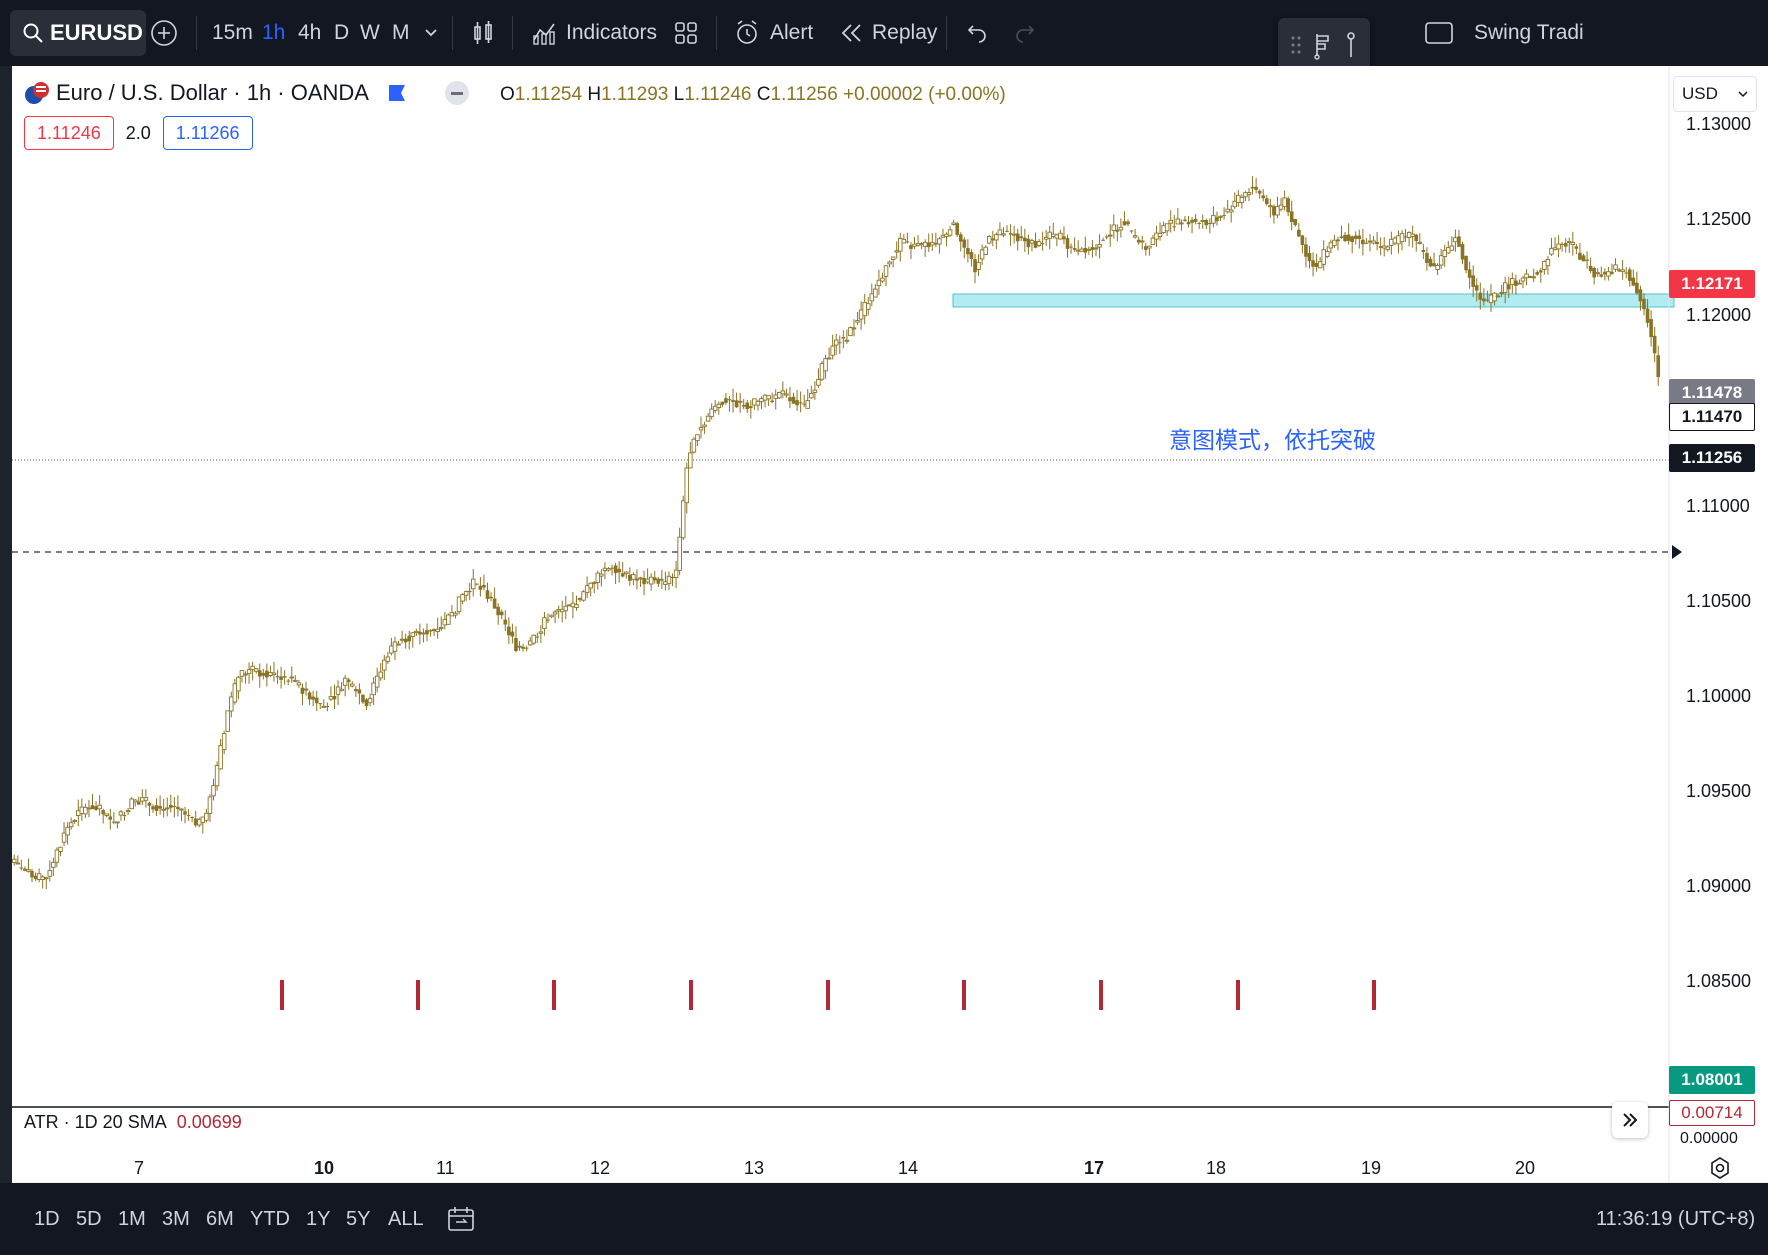 The height and width of the screenshot is (1255, 1768). I want to click on range-1d: 1D, so click(47, 1218).